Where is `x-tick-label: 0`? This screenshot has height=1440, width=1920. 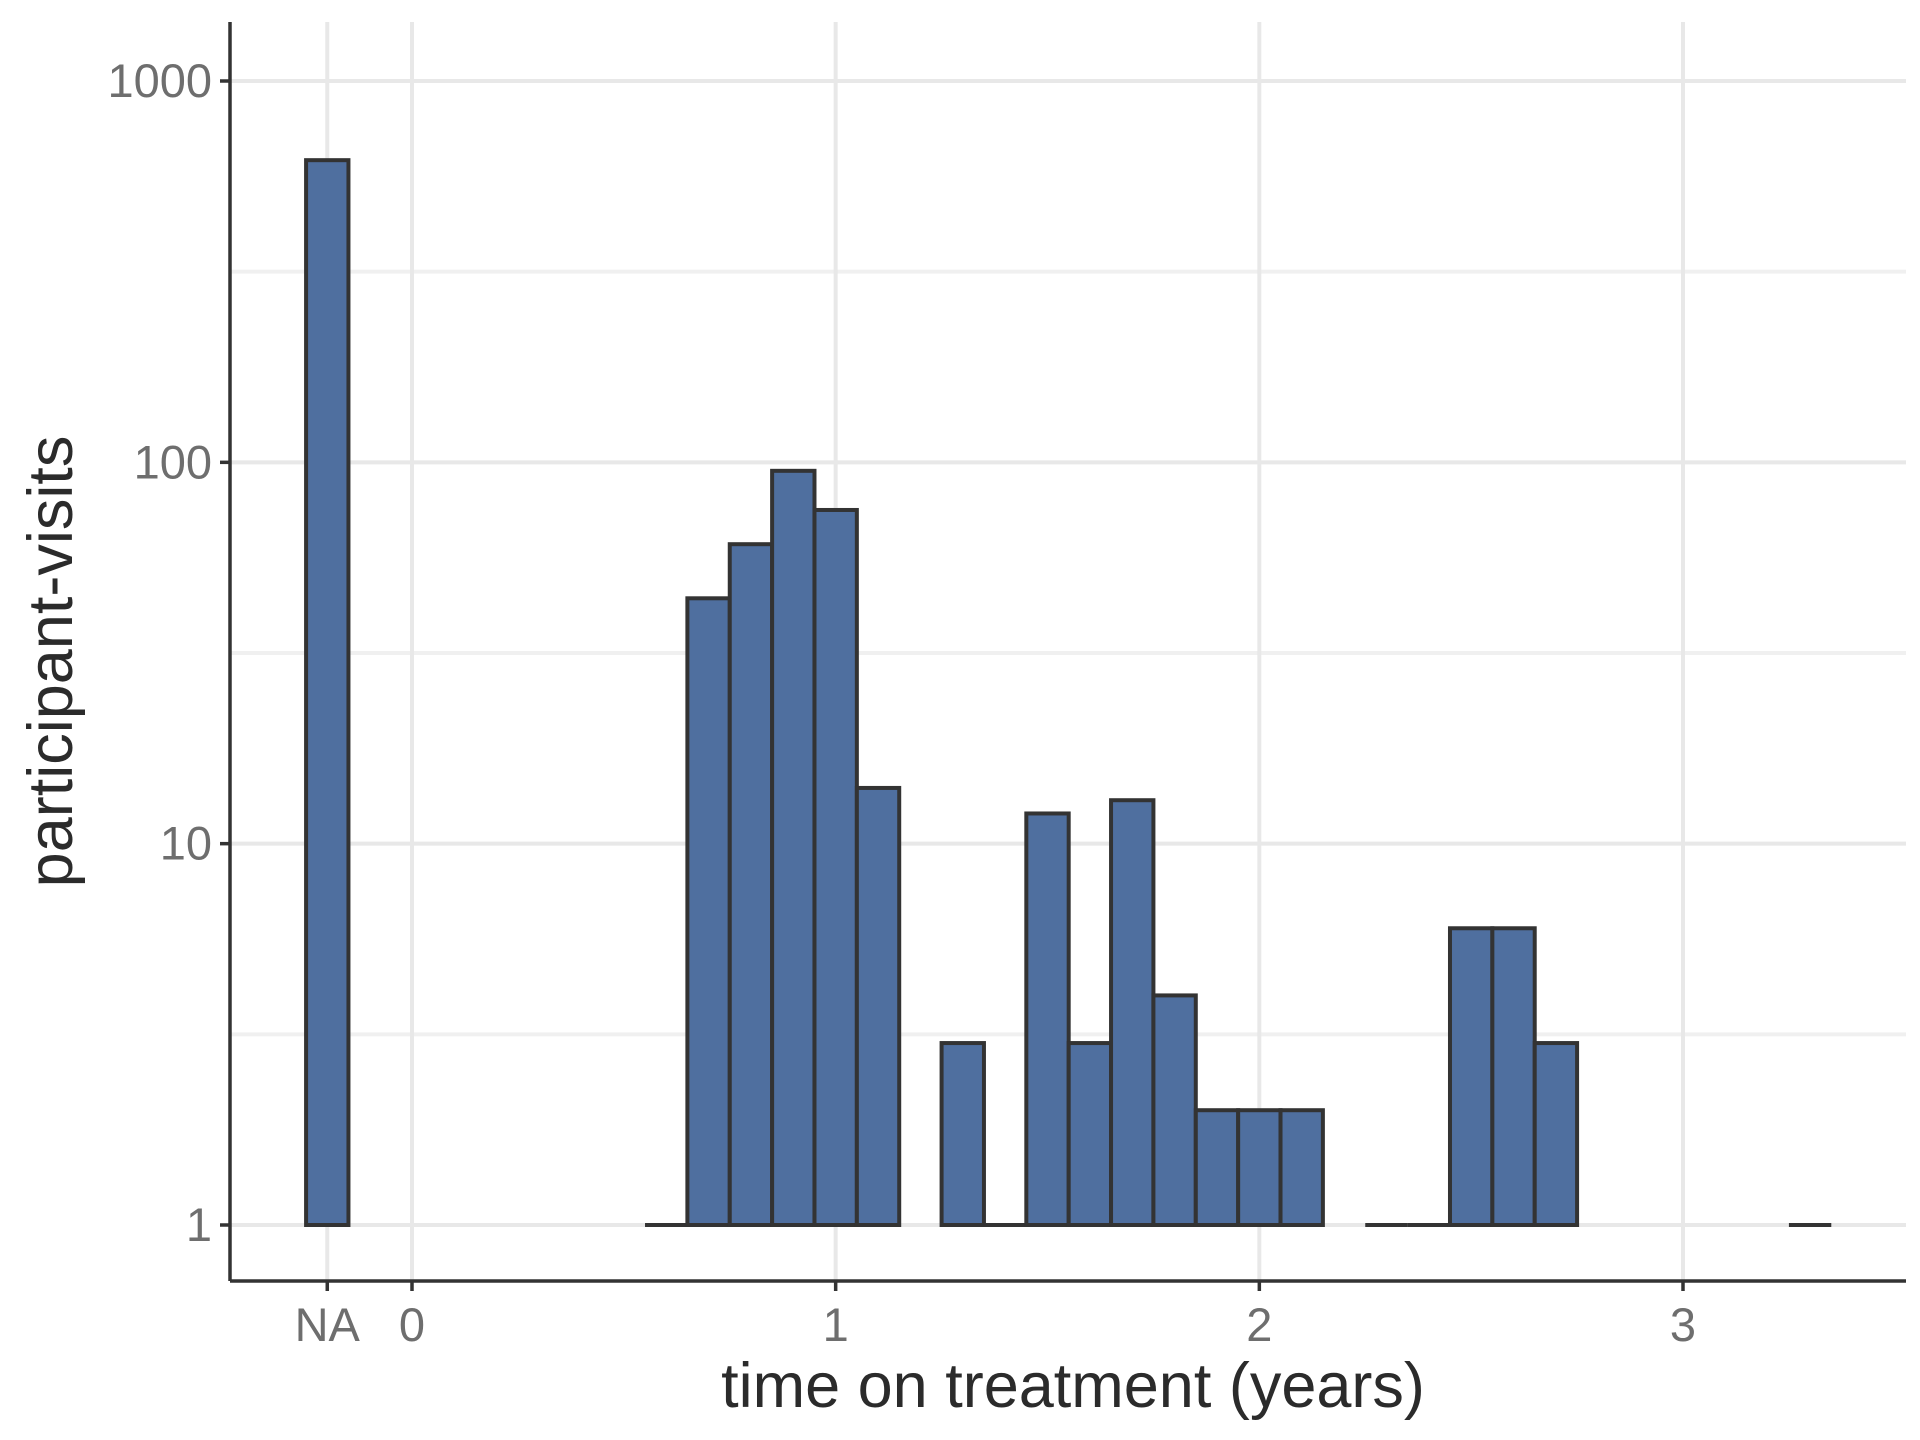 x-tick-label: 0 is located at coordinates (412, 1324).